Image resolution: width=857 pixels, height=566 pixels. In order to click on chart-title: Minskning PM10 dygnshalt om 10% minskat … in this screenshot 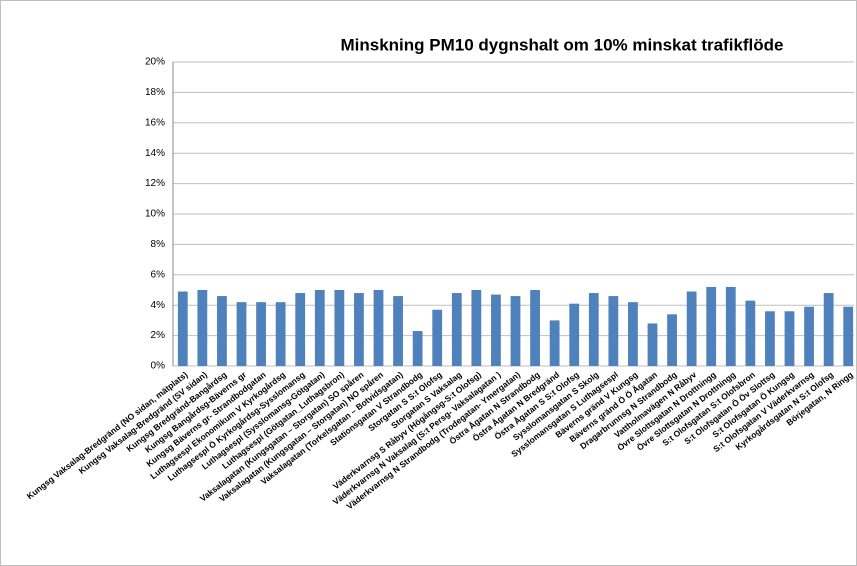, I will do `click(561, 44)`.